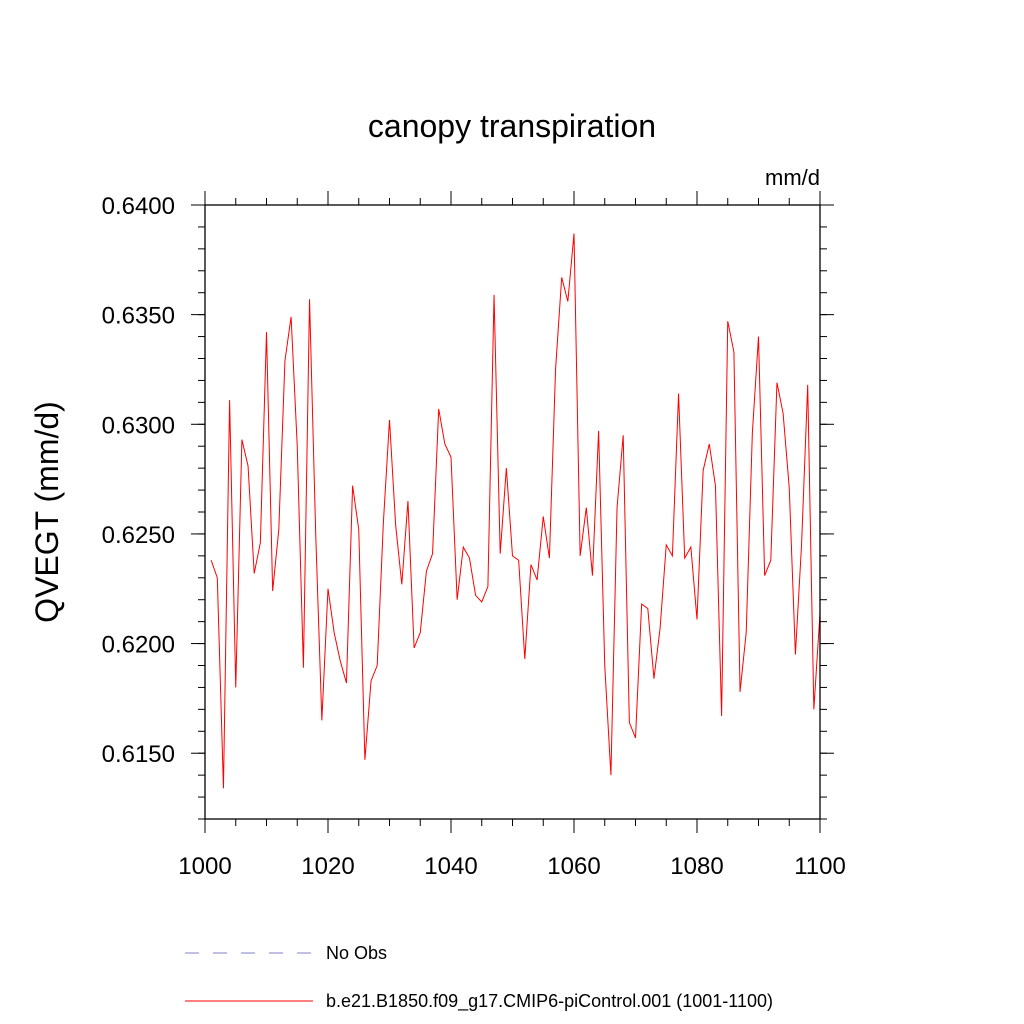 The height and width of the screenshot is (1024, 1024). What do you see at coordinates (138, 316) in the screenshot?
I see `y-tick-label: 0.6350` at bounding box center [138, 316].